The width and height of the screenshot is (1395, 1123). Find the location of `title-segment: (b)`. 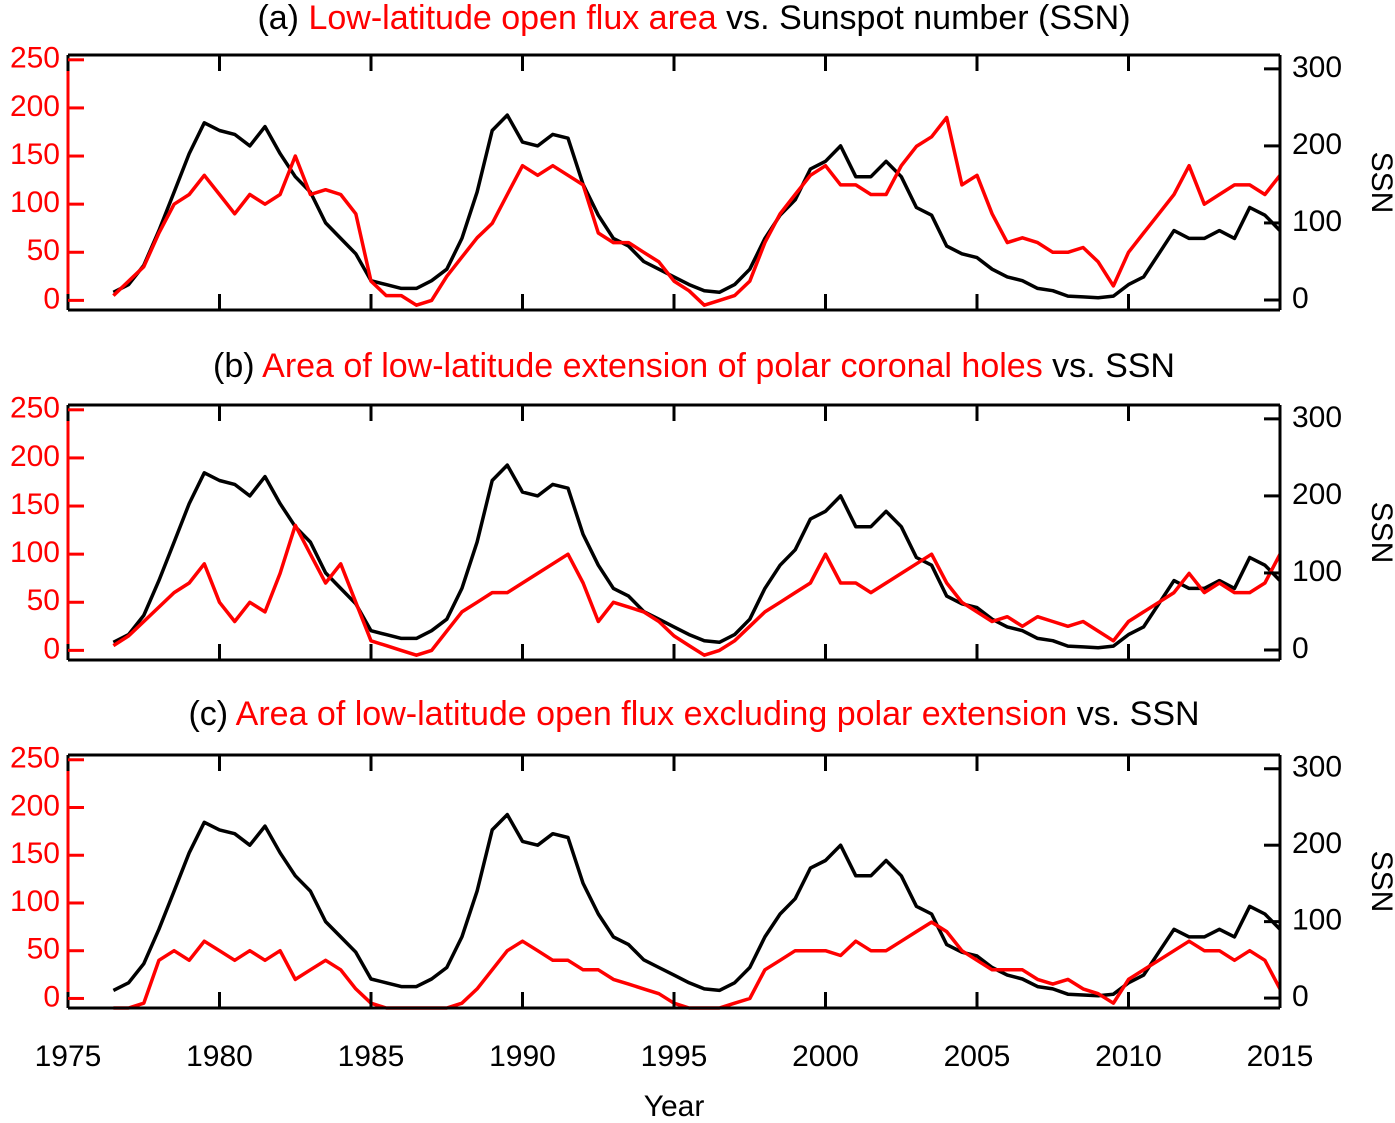

title-segment: (b) is located at coordinates (234, 366).